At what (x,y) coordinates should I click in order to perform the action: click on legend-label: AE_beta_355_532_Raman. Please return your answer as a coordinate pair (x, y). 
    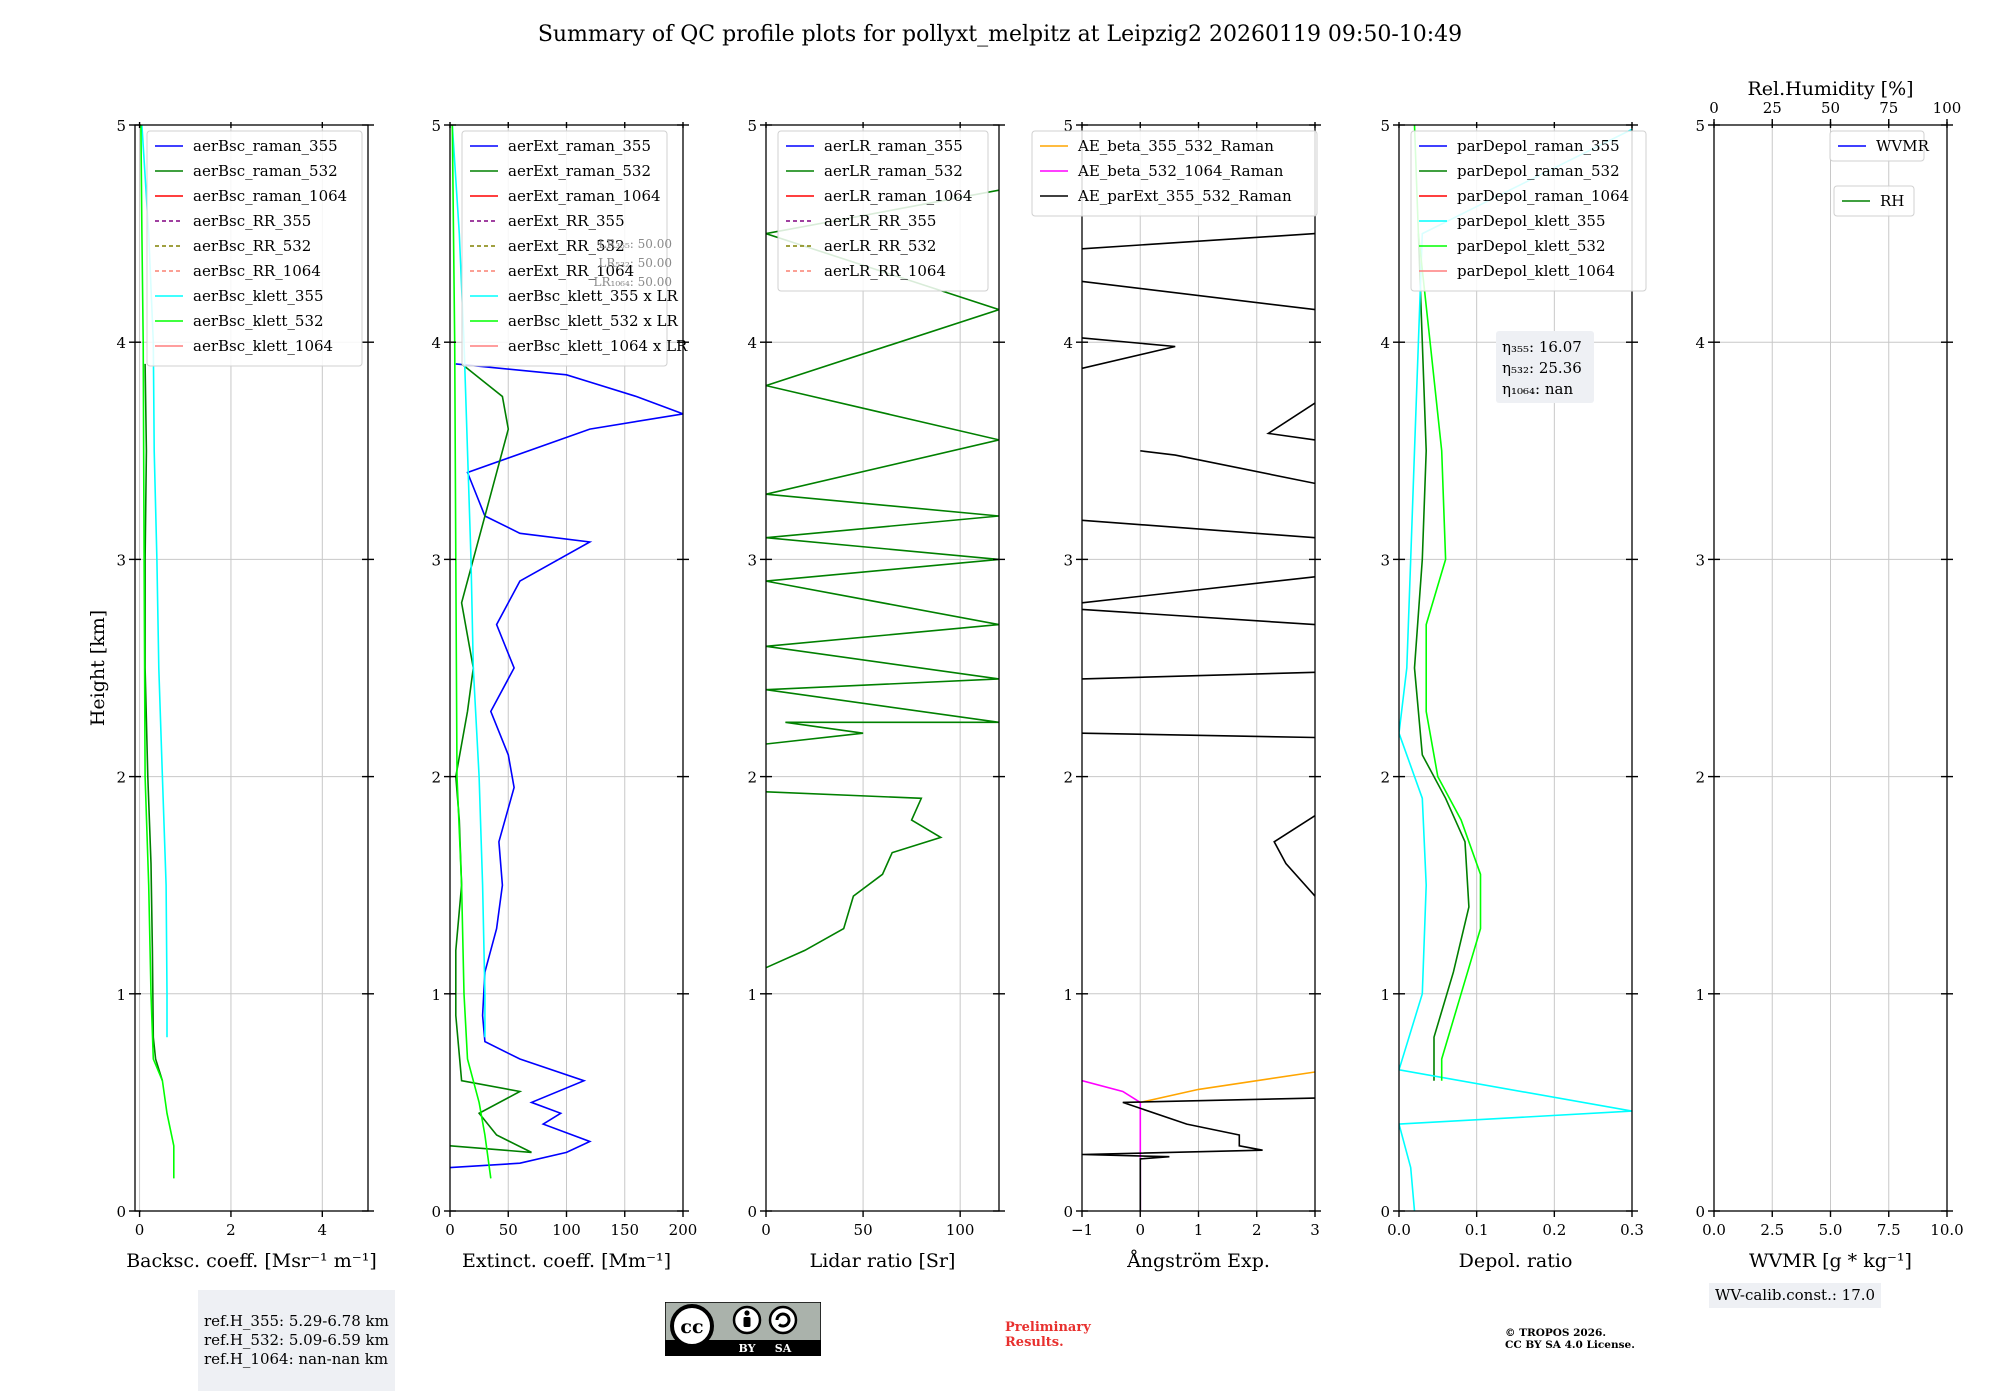
    Looking at the image, I should click on (1175, 146).